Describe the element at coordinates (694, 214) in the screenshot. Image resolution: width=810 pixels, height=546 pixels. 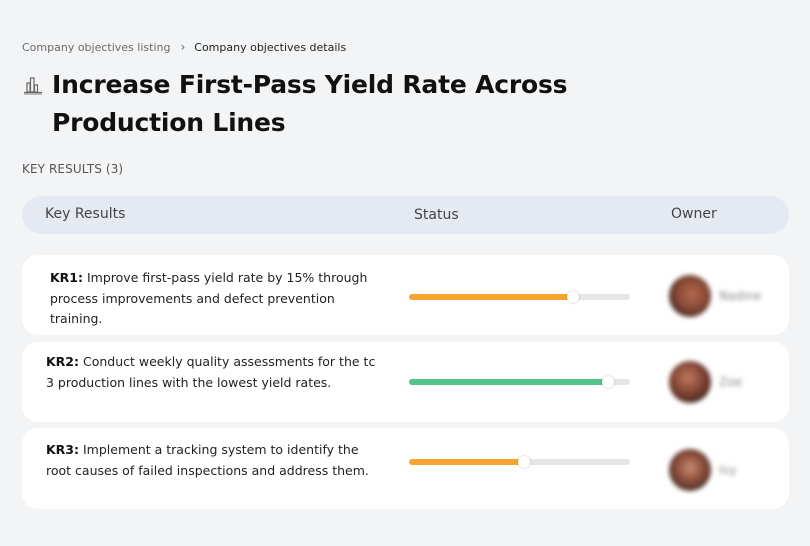
I see `column-header-owner: Owner` at that location.